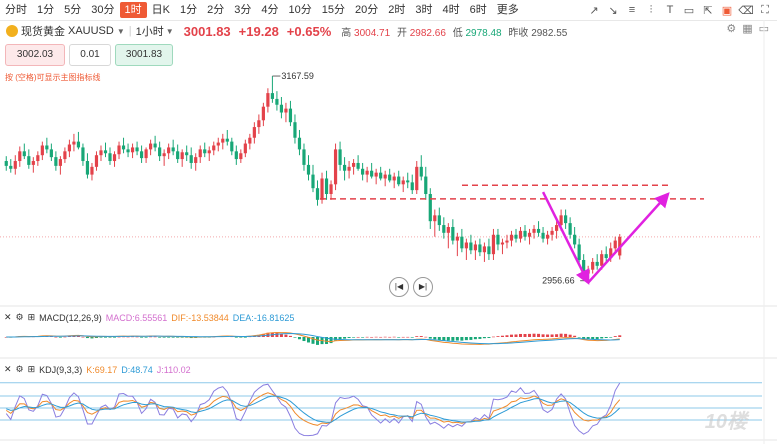 This screenshot has width=777, height=444. What do you see at coordinates (90, 55) in the screenshot?
I see `quantity-input: 0.01` at bounding box center [90, 55].